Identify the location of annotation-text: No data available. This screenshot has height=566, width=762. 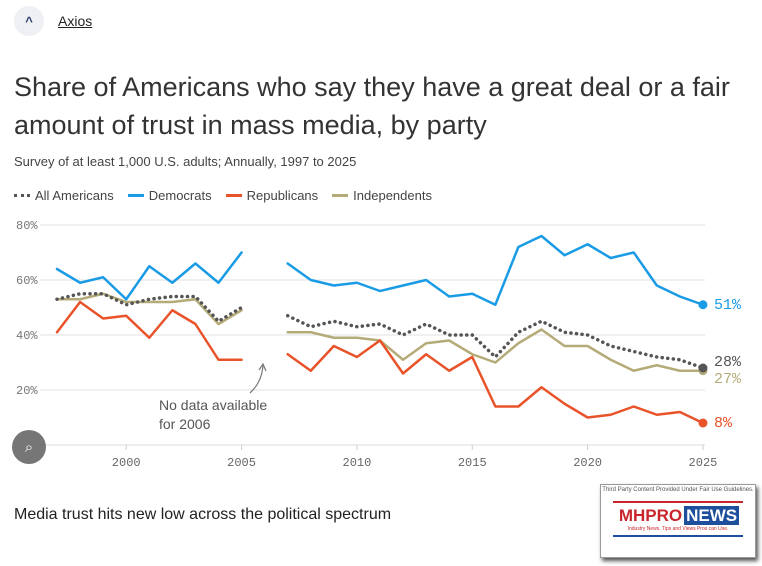
(213, 405).